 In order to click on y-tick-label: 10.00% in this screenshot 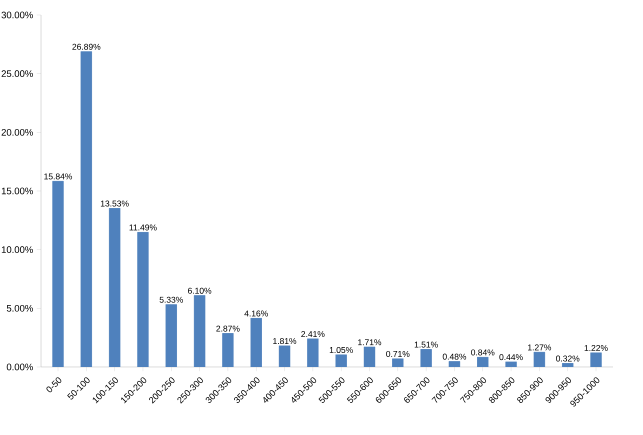, I will do `click(17, 250)`.